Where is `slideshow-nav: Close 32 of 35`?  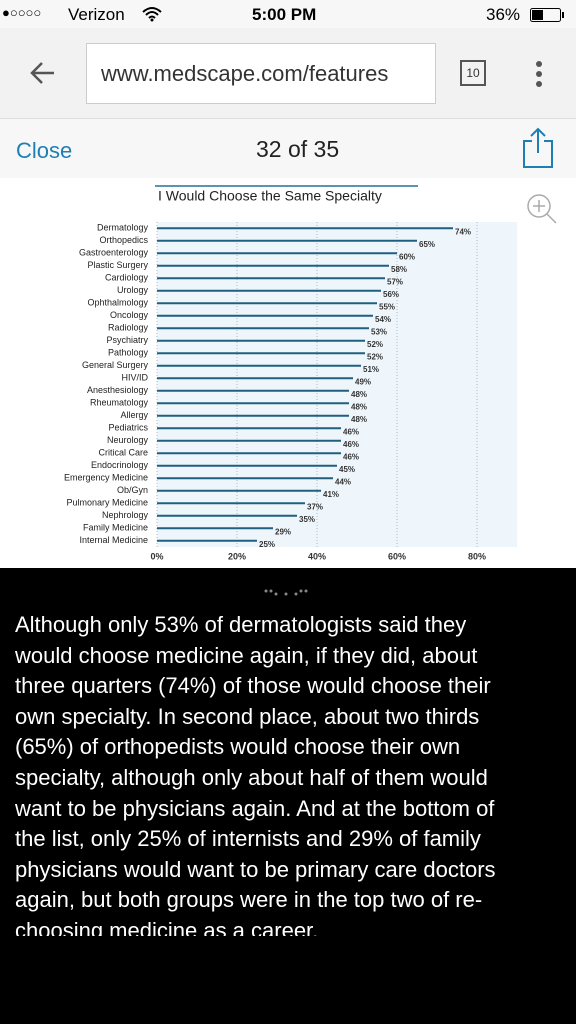 slideshow-nav: Close 32 of 35 is located at coordinates (288, 148).